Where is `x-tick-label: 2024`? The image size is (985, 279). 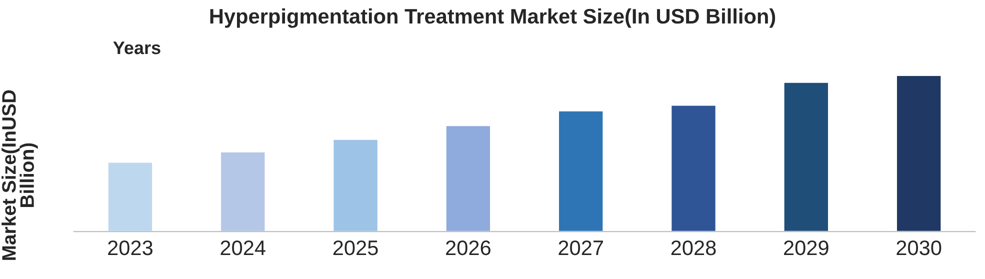 x-tick-label: 2024 is located at coordinates (243, 248).